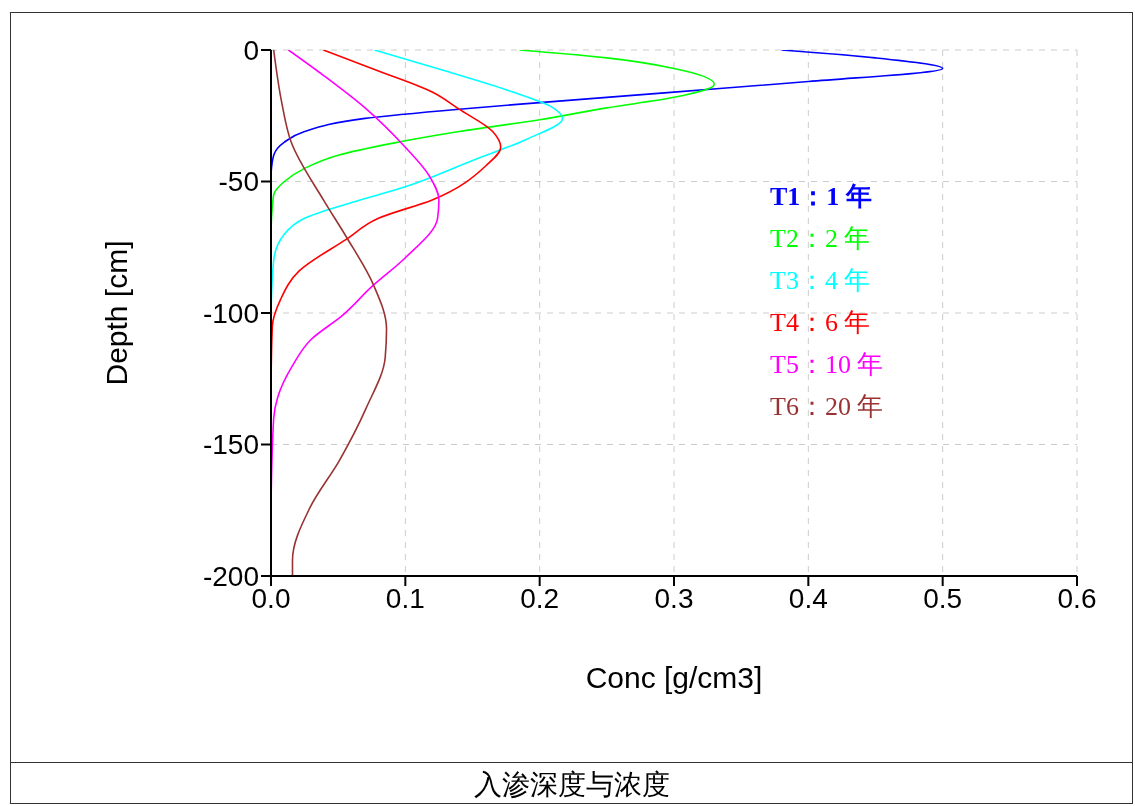 The height and width of the screenshot is (806, 1135). Describe the element at coordinates (1077, 598) in the screenshot. I see `x-tick-label: 0.6` at that location.